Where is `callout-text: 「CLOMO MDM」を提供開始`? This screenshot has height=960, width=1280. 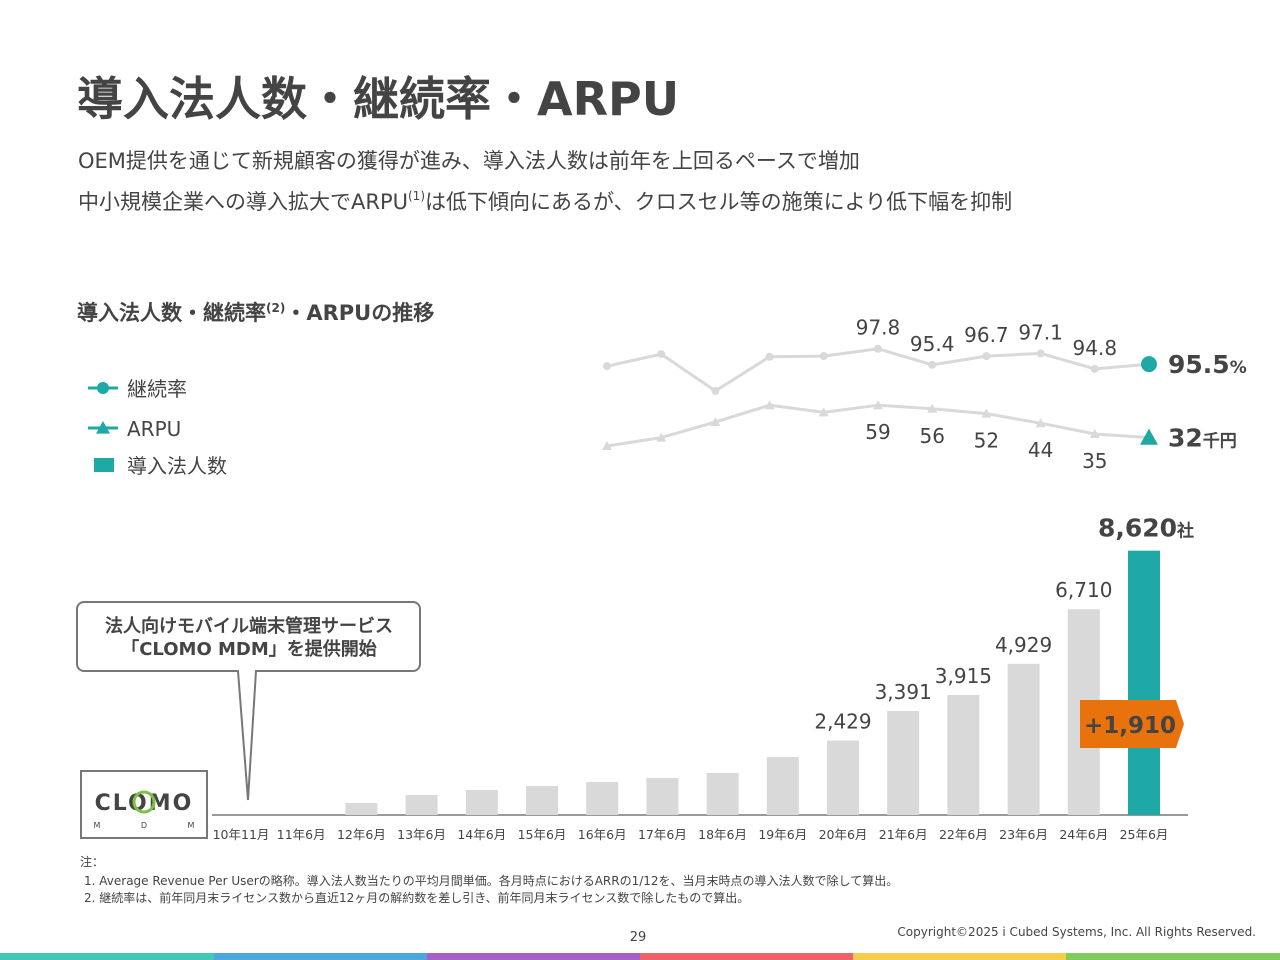 callout-text: 「CLOMO MDM」を提供開始 is located at coordinates (249, 649).